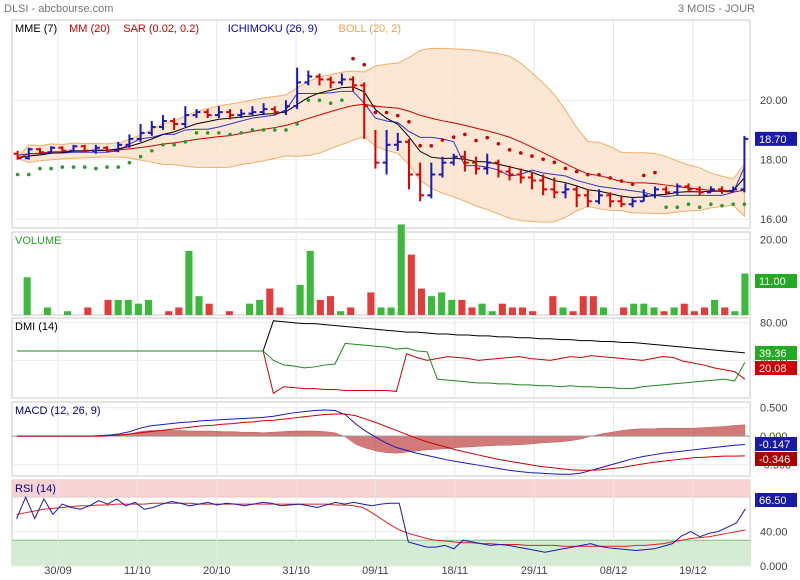 This screenshot has width=800, height=580. I want to click on price-last-value-badge, so click(776, 138).